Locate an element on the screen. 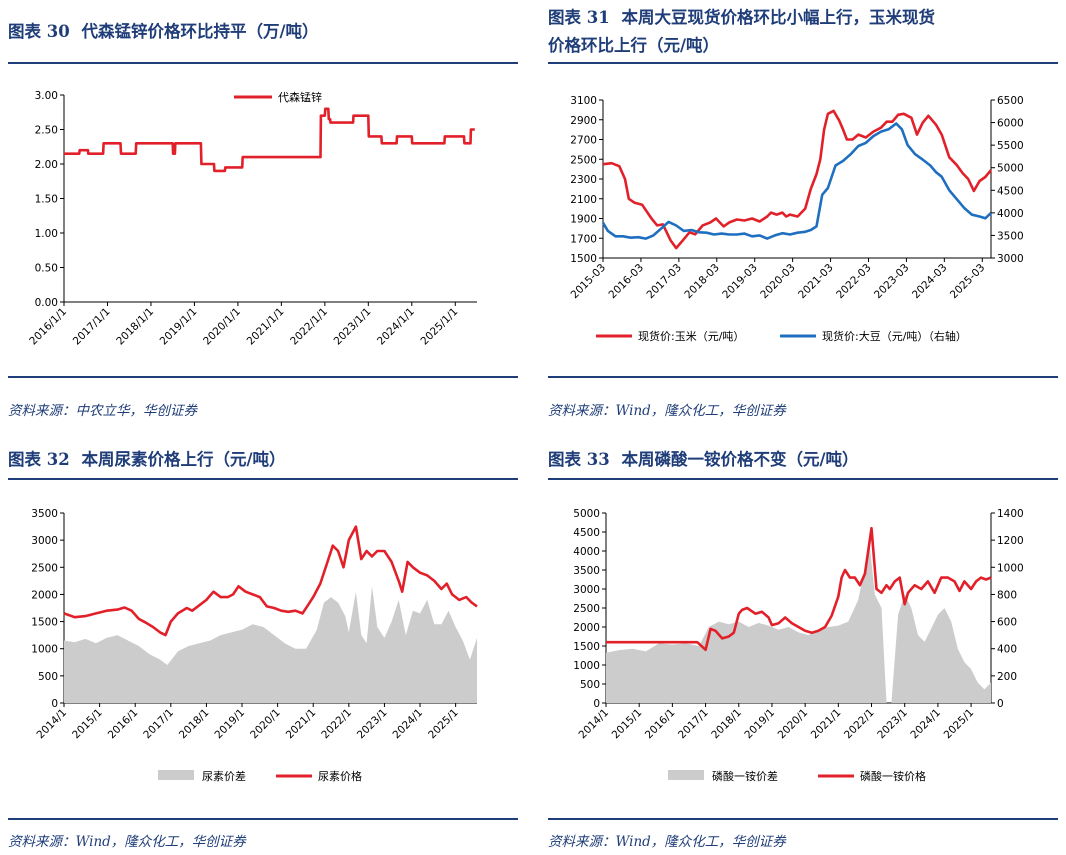  y-tick-label: 4000 is located at coordinates (586, 552).